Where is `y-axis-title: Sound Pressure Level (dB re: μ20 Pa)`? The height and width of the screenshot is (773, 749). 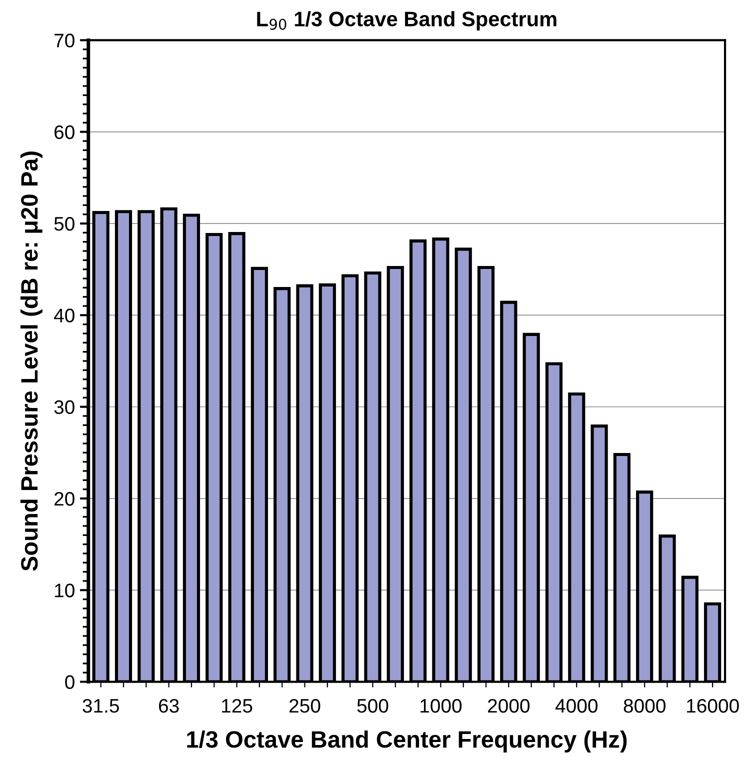 y-axis-title: Sound Pressure Level (dB re: μ20 Pa) is located at coordinates (31, 361).